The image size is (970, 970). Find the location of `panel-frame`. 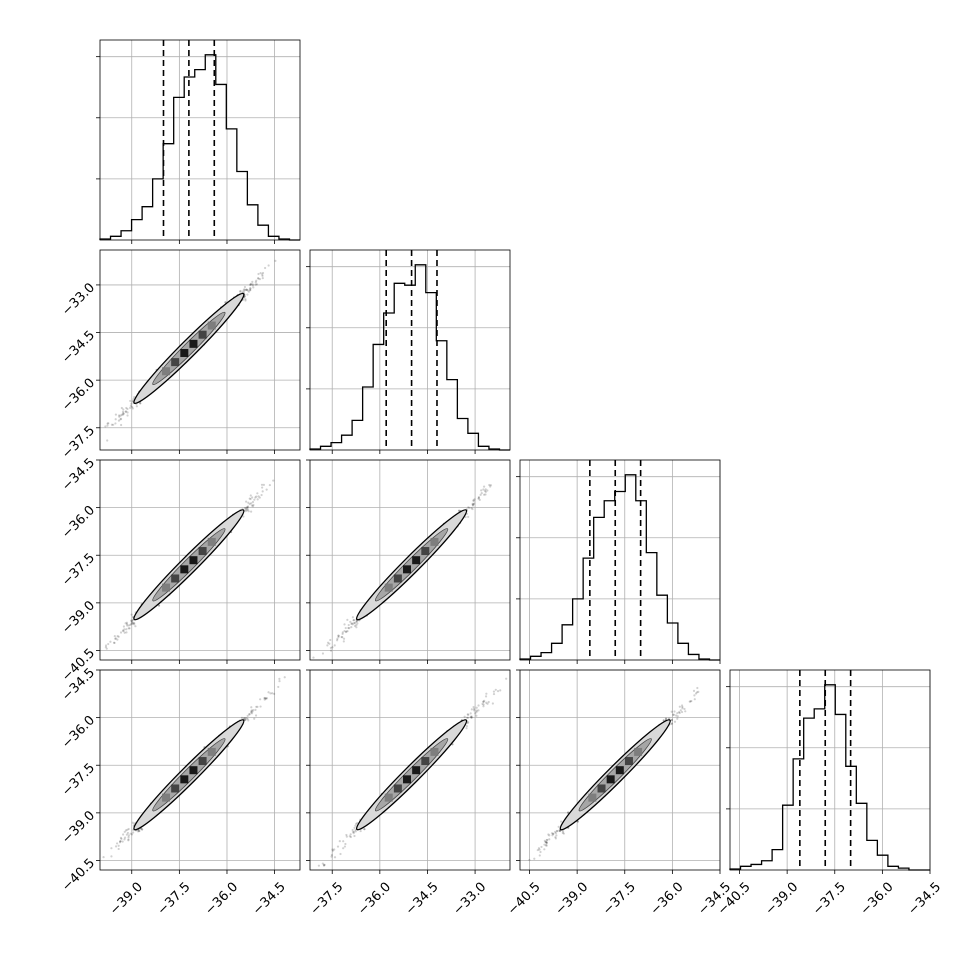

panel-frame is located at coordinates (200, 140).